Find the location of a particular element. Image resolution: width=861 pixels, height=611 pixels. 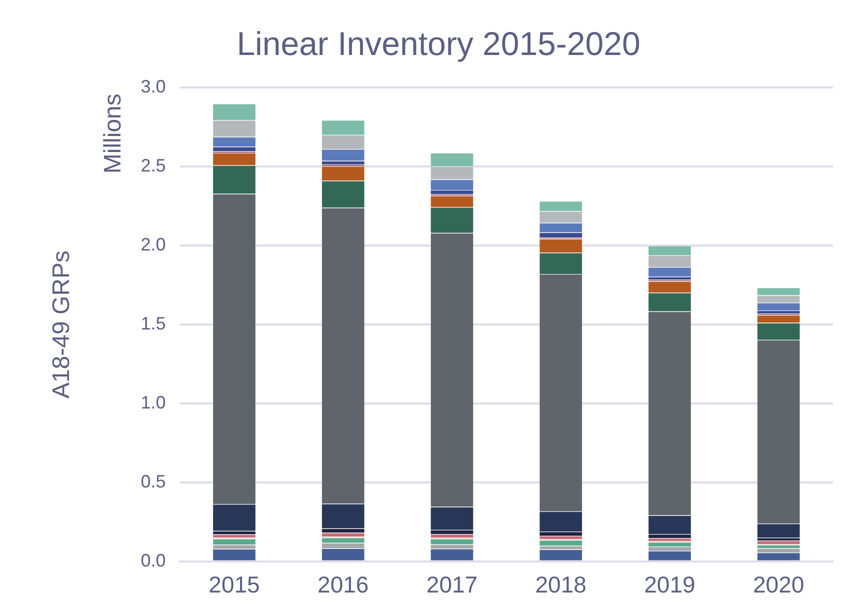

x-tick-label: 2017 is located at coordinates (452, 585).